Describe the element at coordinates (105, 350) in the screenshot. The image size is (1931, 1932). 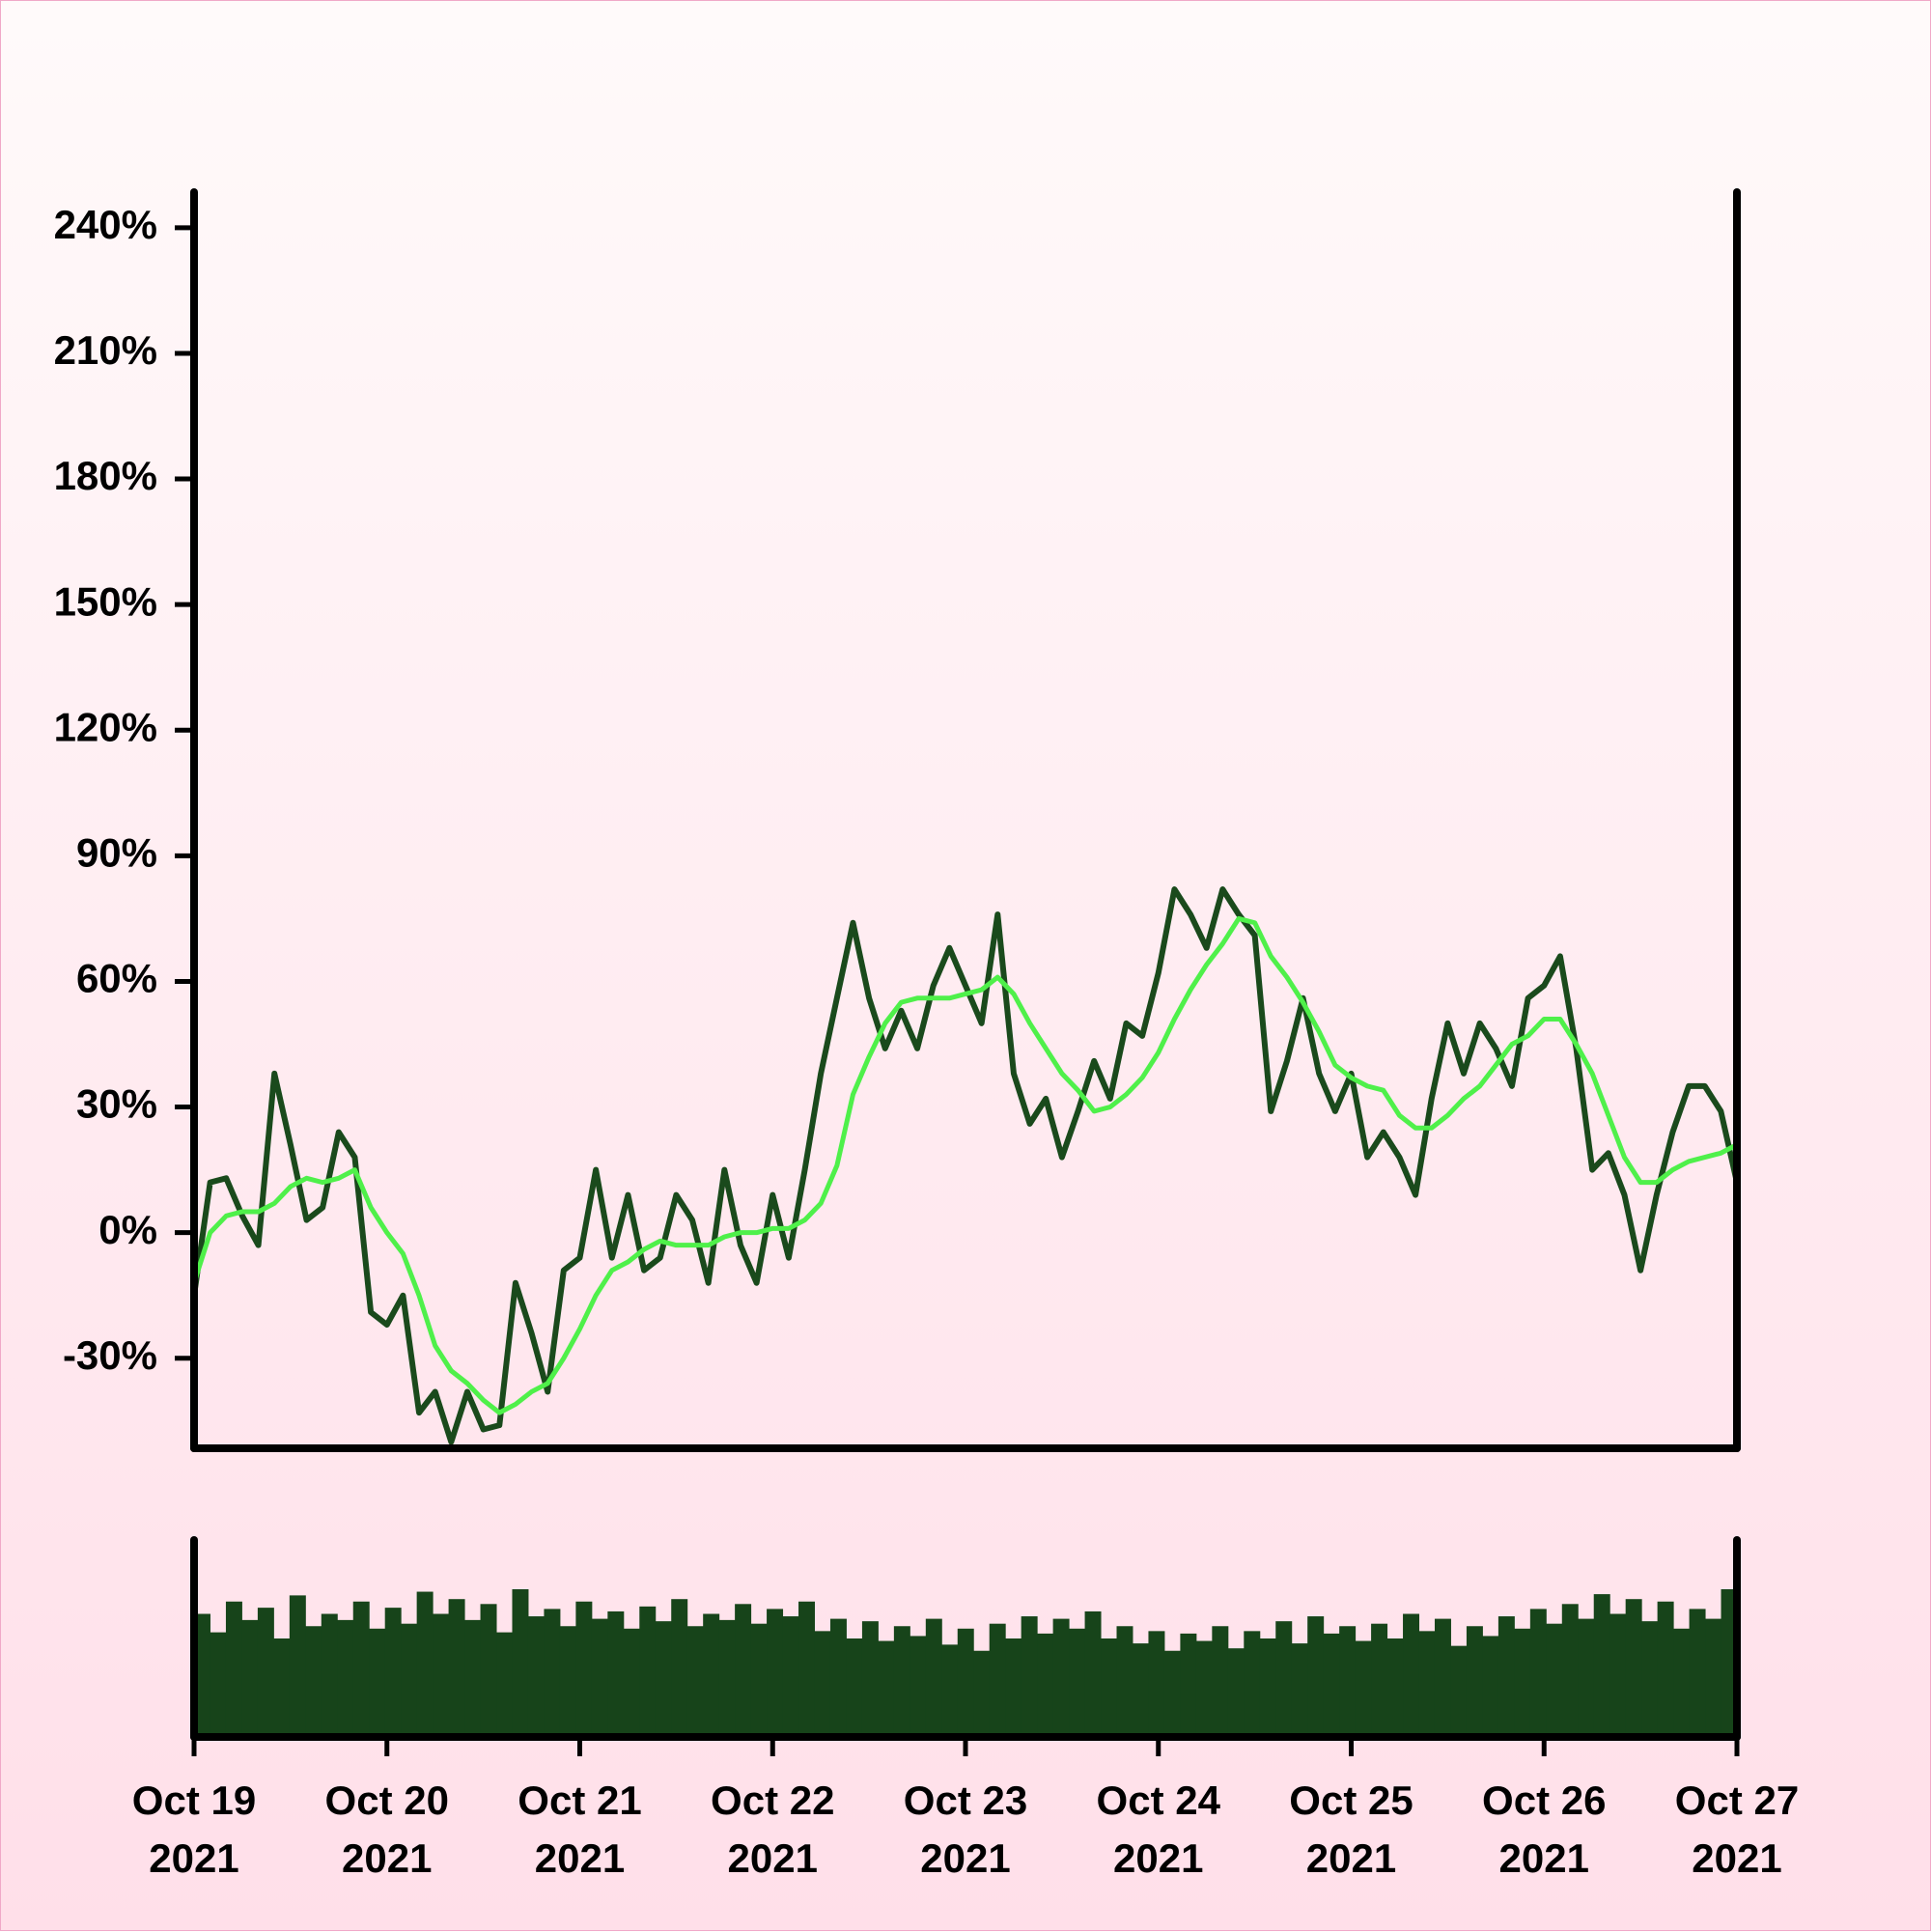
I see `y-tick-label: 210%` at that location.